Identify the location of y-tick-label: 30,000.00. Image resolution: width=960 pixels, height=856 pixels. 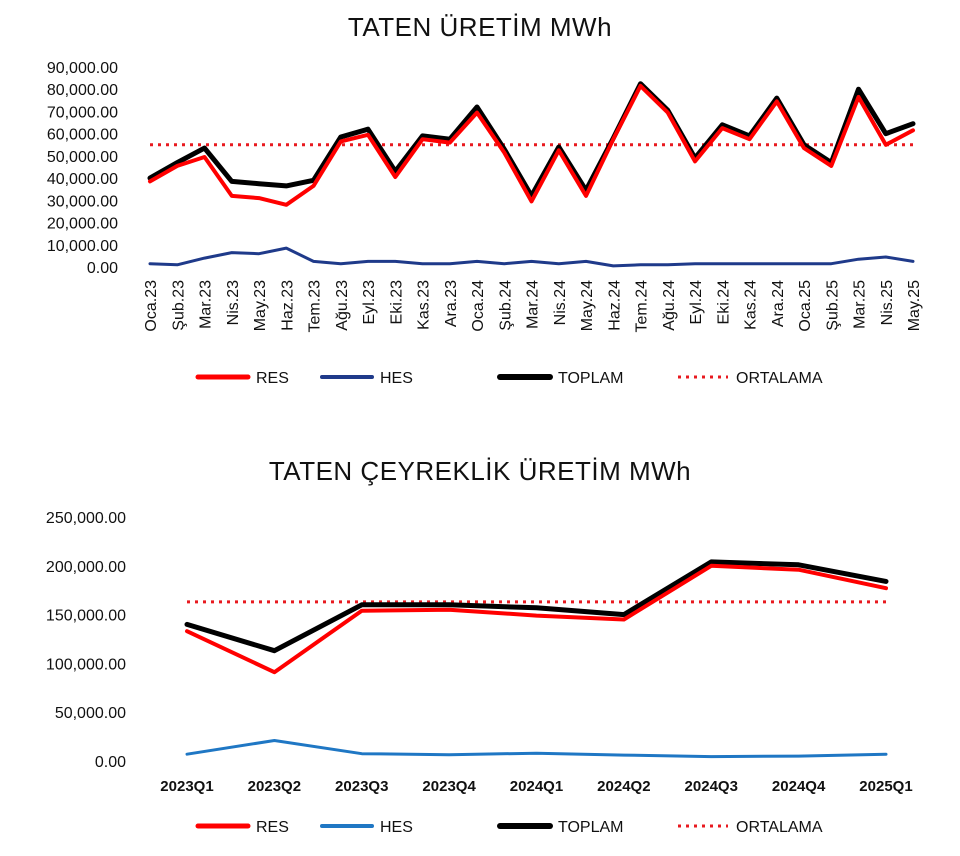
(82, 201).